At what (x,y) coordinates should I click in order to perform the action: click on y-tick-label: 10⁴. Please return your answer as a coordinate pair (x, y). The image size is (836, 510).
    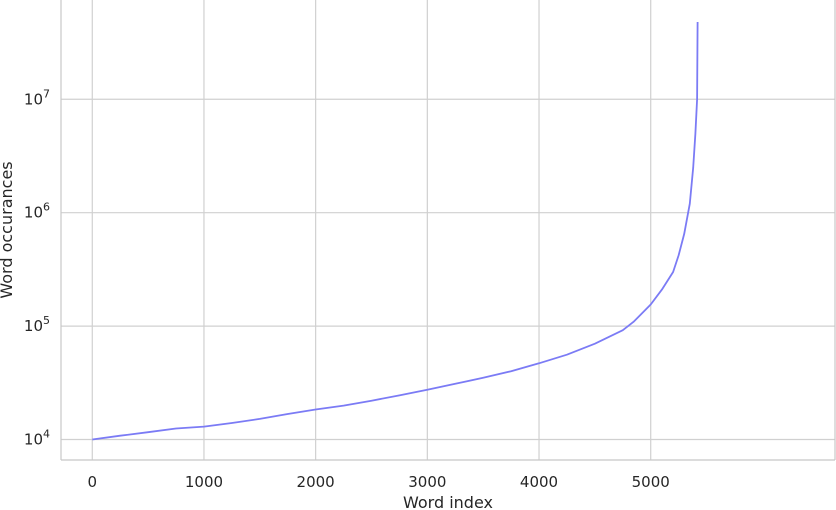
    Looking at the image, I should click on (37, 438).